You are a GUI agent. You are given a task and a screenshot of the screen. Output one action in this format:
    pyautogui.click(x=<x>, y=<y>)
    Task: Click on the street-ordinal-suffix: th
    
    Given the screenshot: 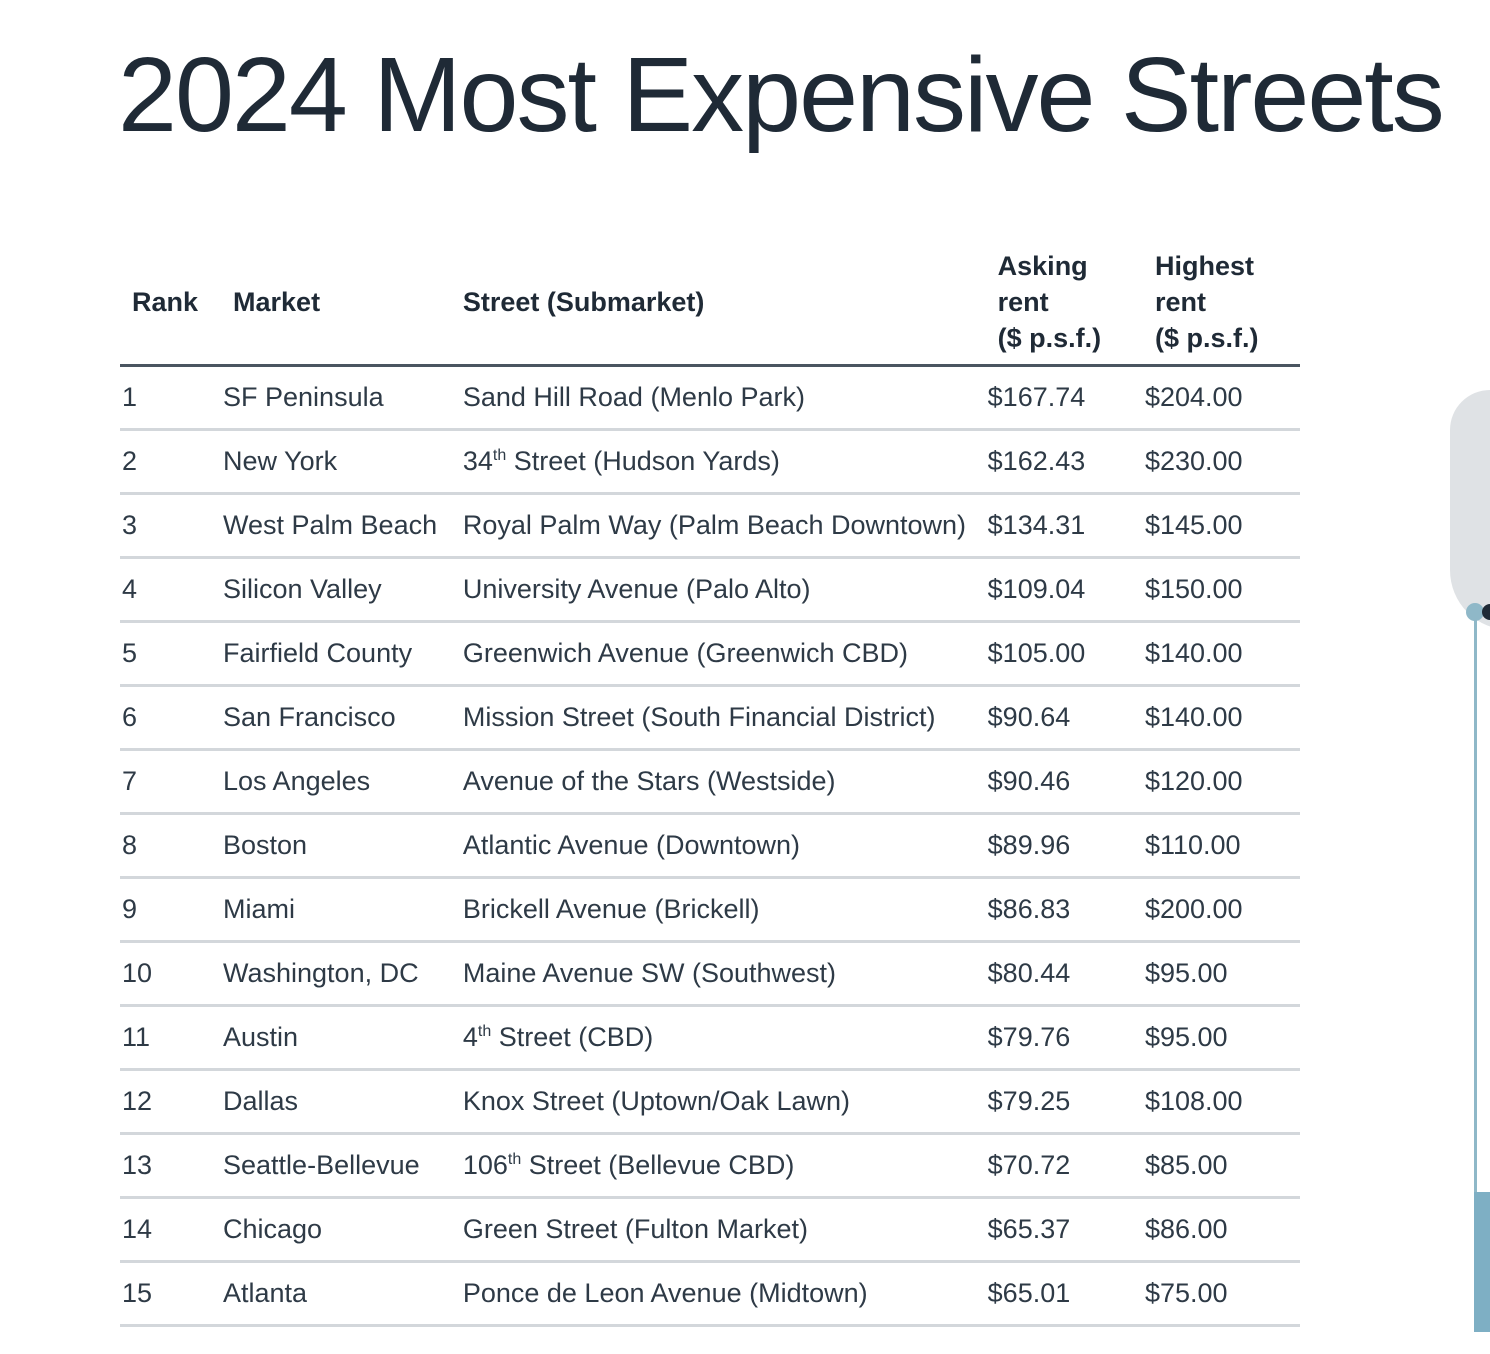 What is the action you would take?
    pyautogui.click(x=499, y=455)
    